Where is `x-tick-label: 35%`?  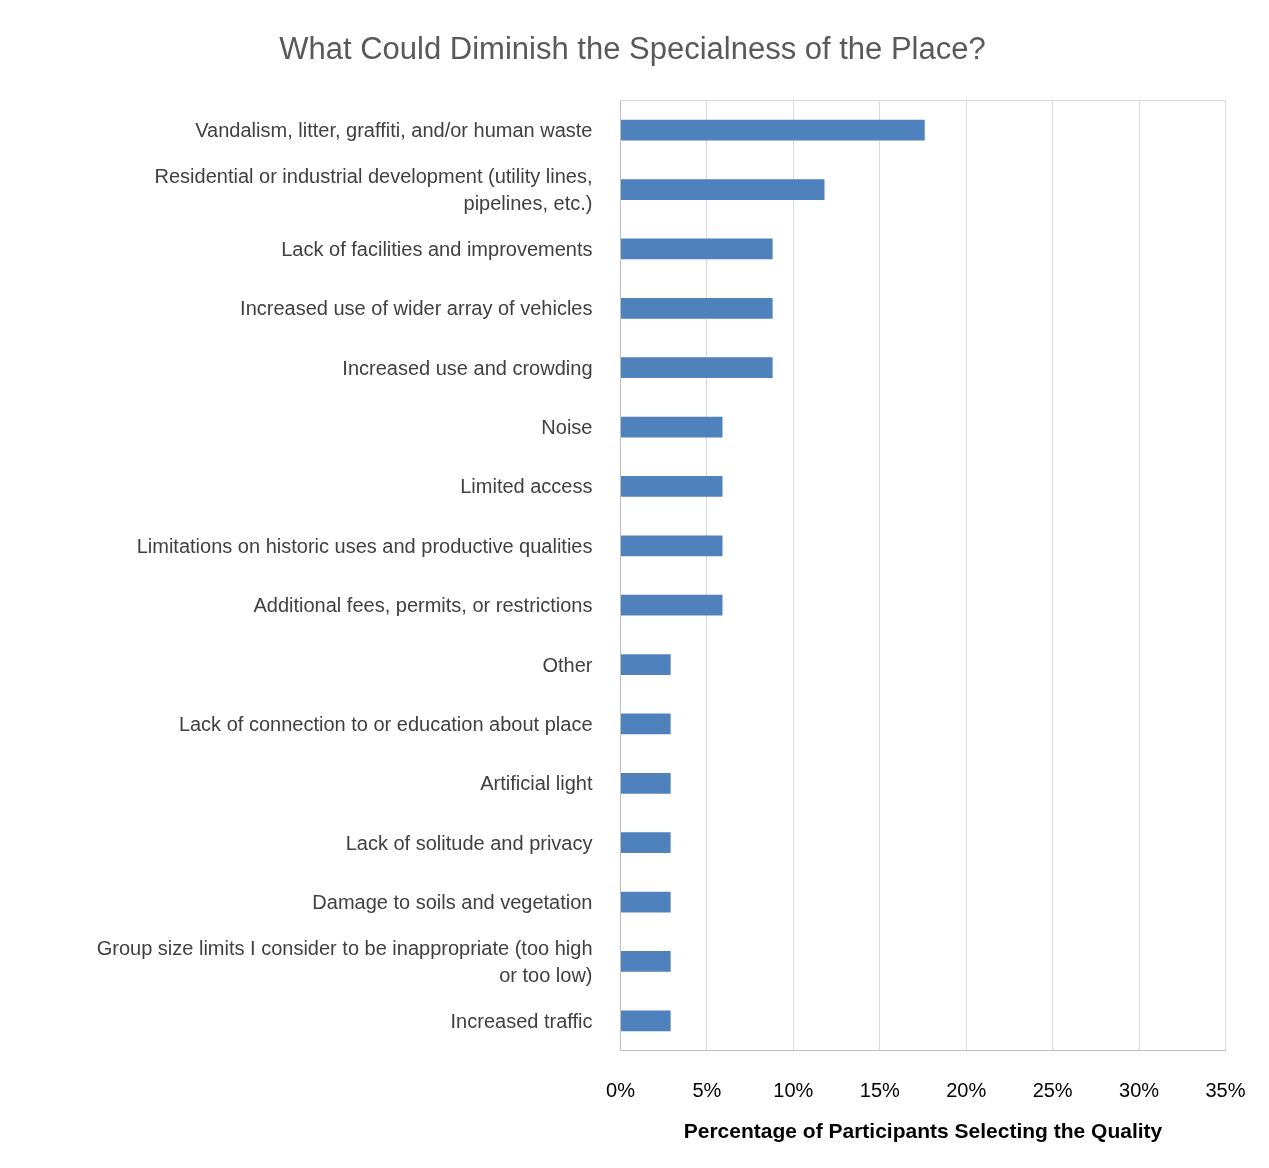
x-tick-label: 35% is located at coordinates (1225, 1089).